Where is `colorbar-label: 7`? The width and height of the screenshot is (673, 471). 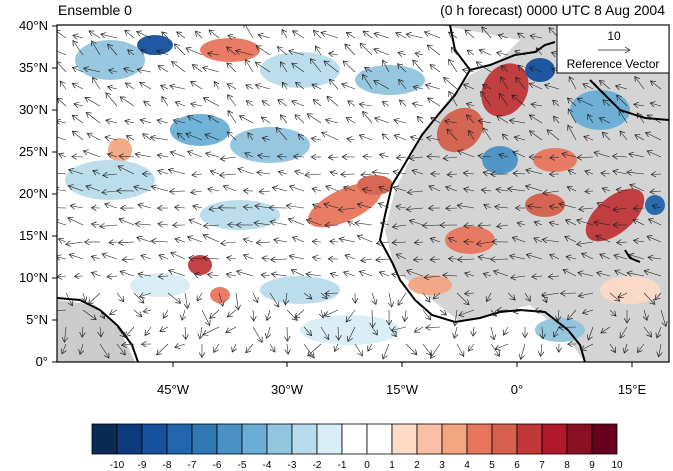
colorbar-label: 7 is located at coordinates (542, 465).